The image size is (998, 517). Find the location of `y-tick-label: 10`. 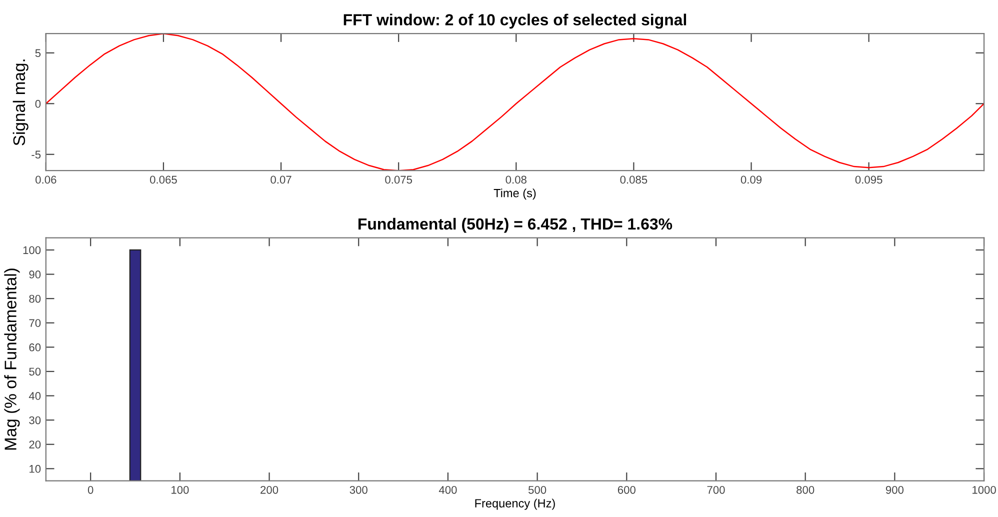

y-tick-label: 10 is located at coordinates (35, 468).